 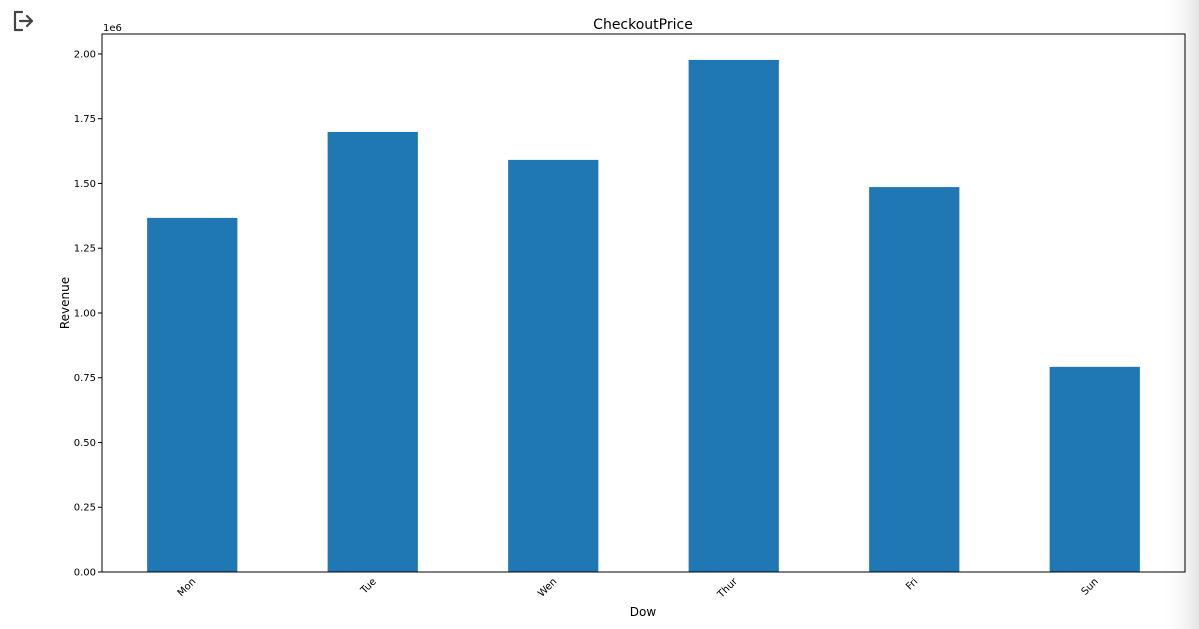 I want to click on y-tick-label: 1.75, so click(x=85, y=119).